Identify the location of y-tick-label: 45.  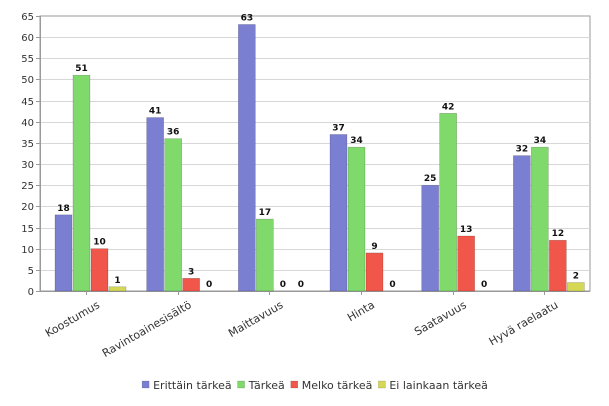
(27, 102).